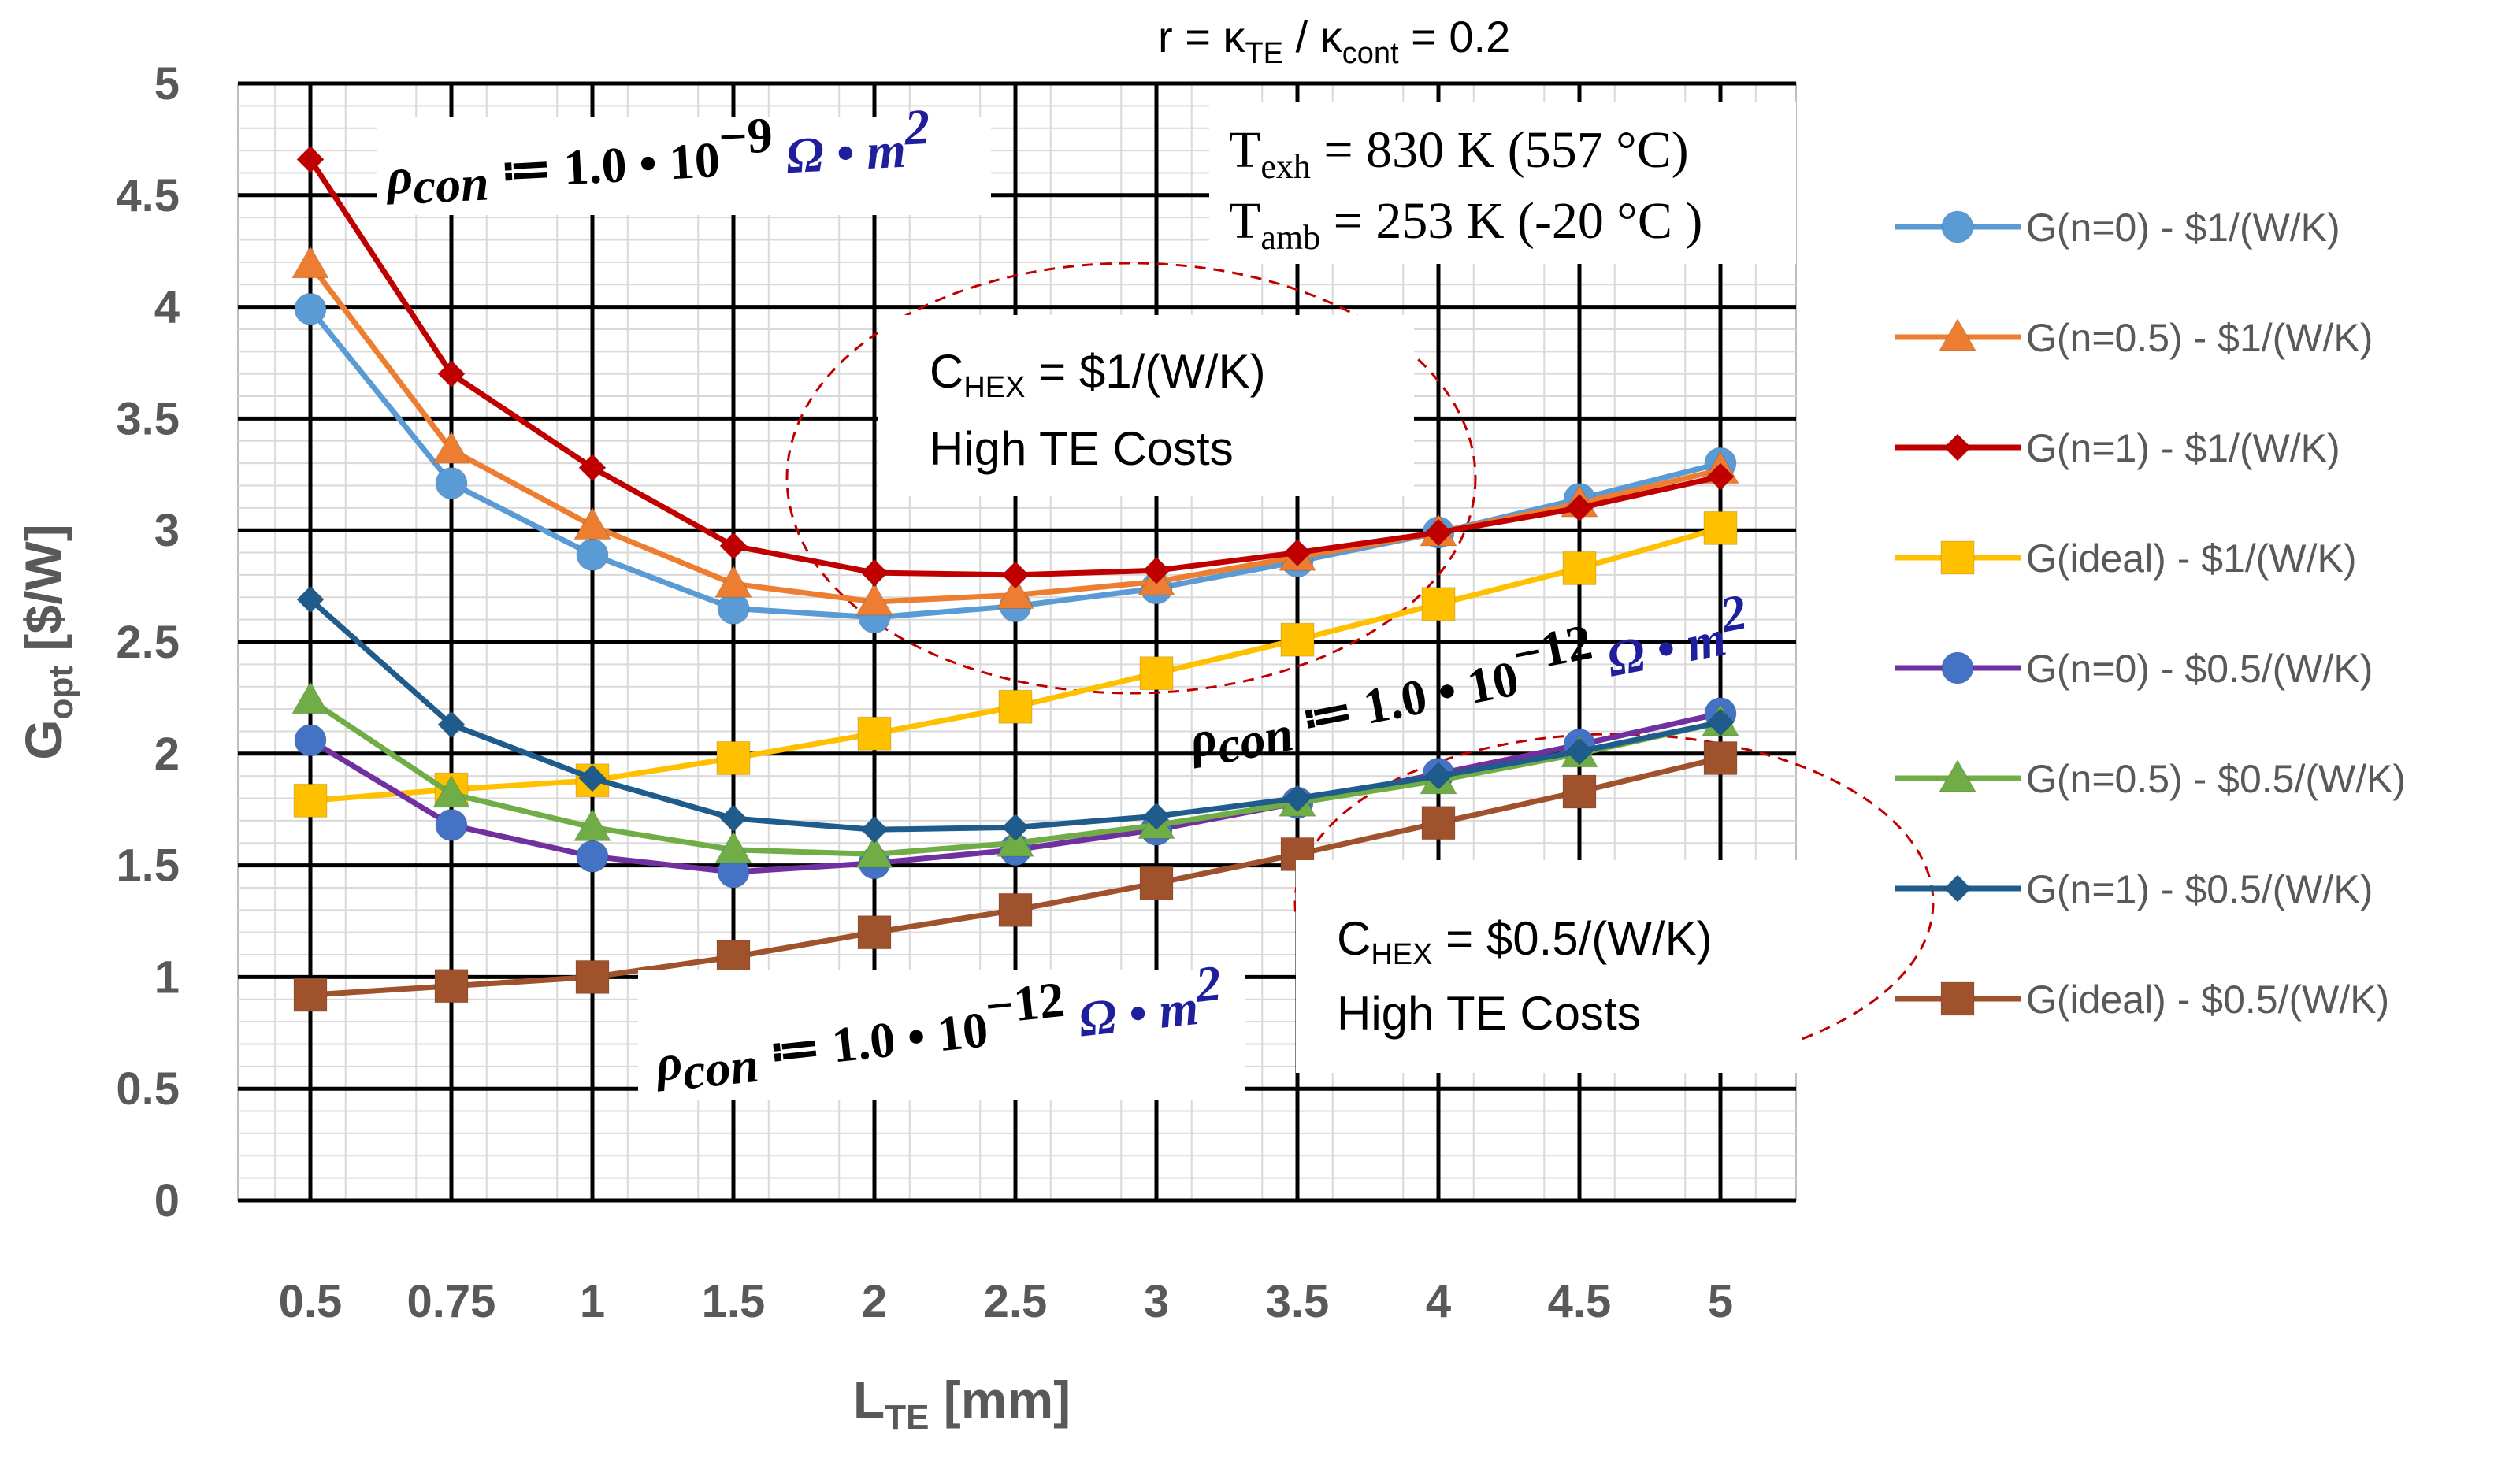 This screenshot has width=2520, height=1458. Describe the element at coordinates (148, 866) in the screenshot. I see `y-tick-label: 1.5` at that location.